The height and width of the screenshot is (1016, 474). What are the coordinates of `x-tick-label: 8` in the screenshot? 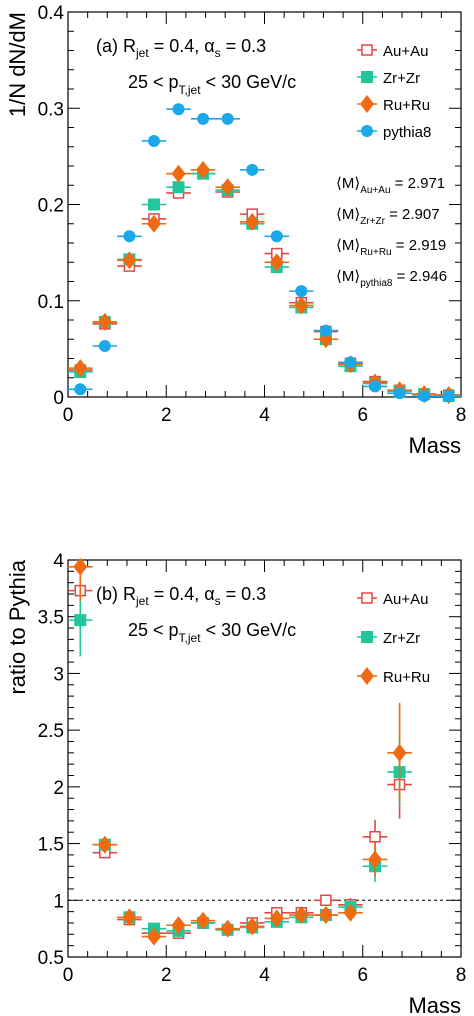 It's located at (461, 975).